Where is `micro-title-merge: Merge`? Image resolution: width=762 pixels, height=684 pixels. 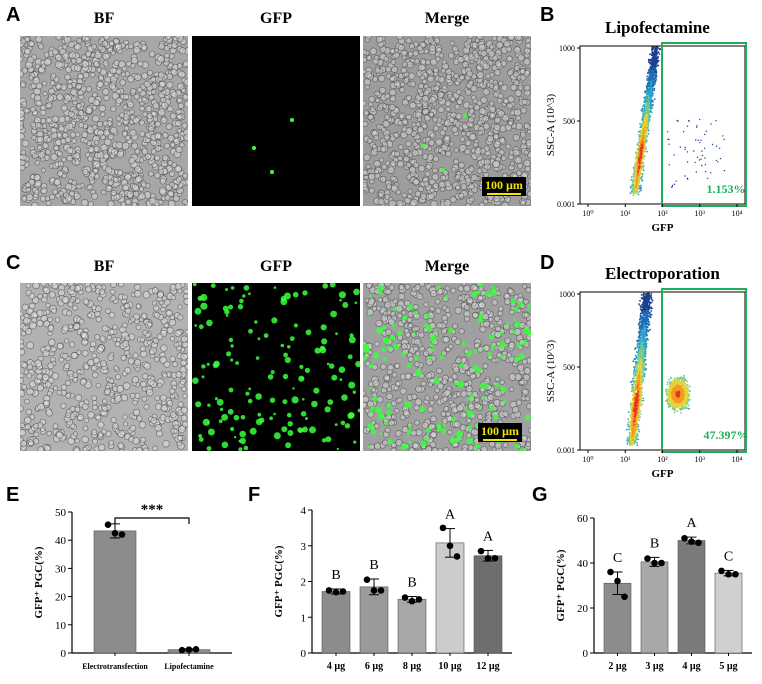 micro-title-merge: Merge is located at coordinates (447, 18).